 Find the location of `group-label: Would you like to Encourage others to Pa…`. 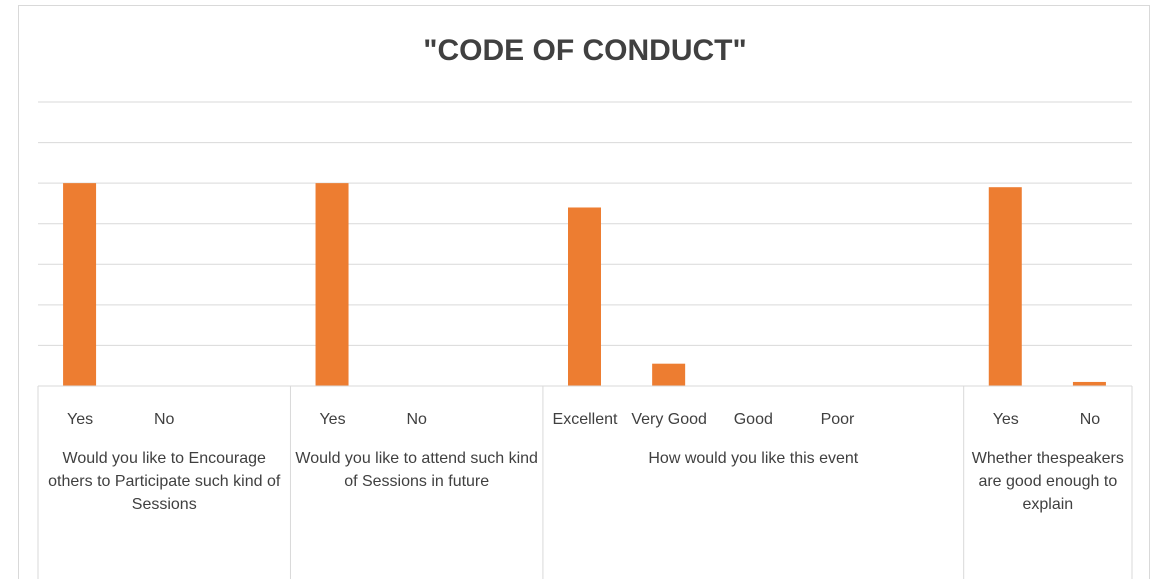

group-label: Would you like to Encourage others to Pa… is located at coordinates (164, 481).